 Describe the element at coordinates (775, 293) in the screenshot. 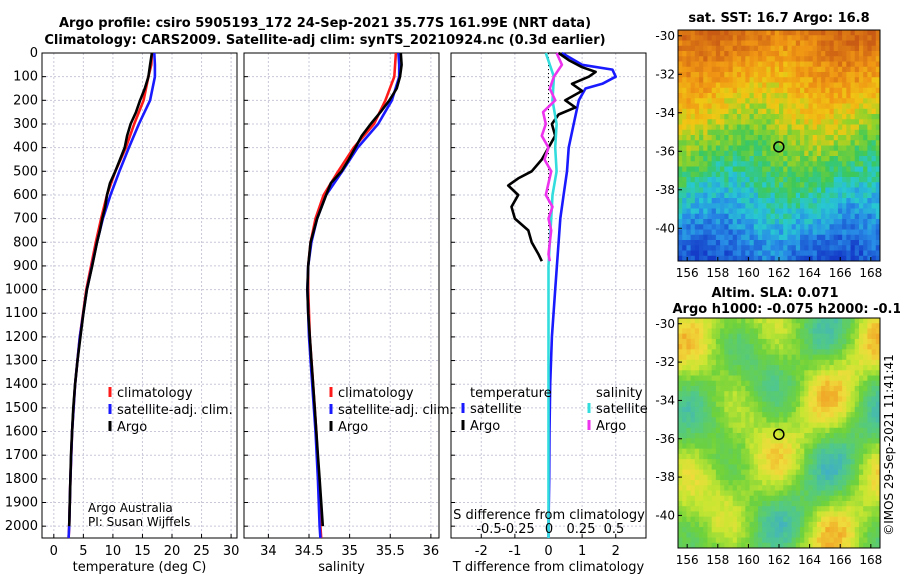

I see `map-title-sla: Altim. SLA: 0.071` at that location.